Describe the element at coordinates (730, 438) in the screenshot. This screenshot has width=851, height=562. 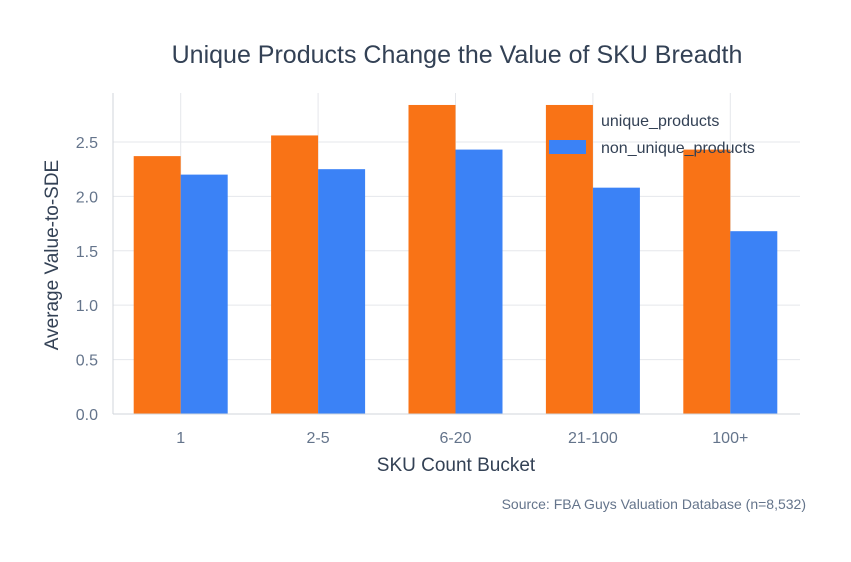
I see `x-tick-label: 100+` at that location.